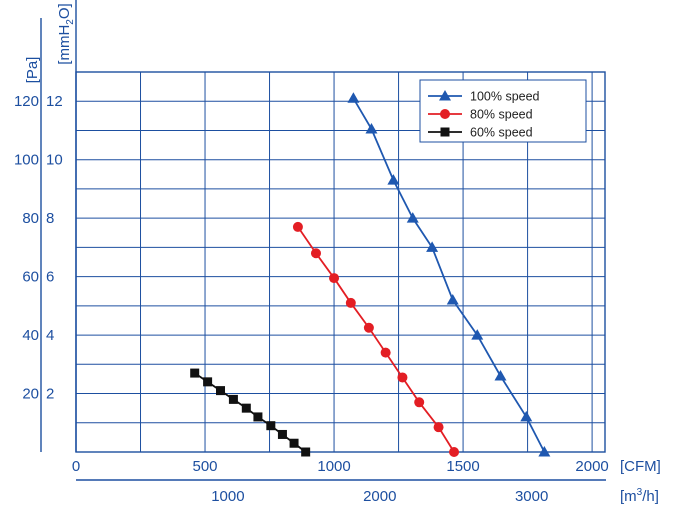  I want to click on x-tick-label-cfm: 0, so click(76, 466).